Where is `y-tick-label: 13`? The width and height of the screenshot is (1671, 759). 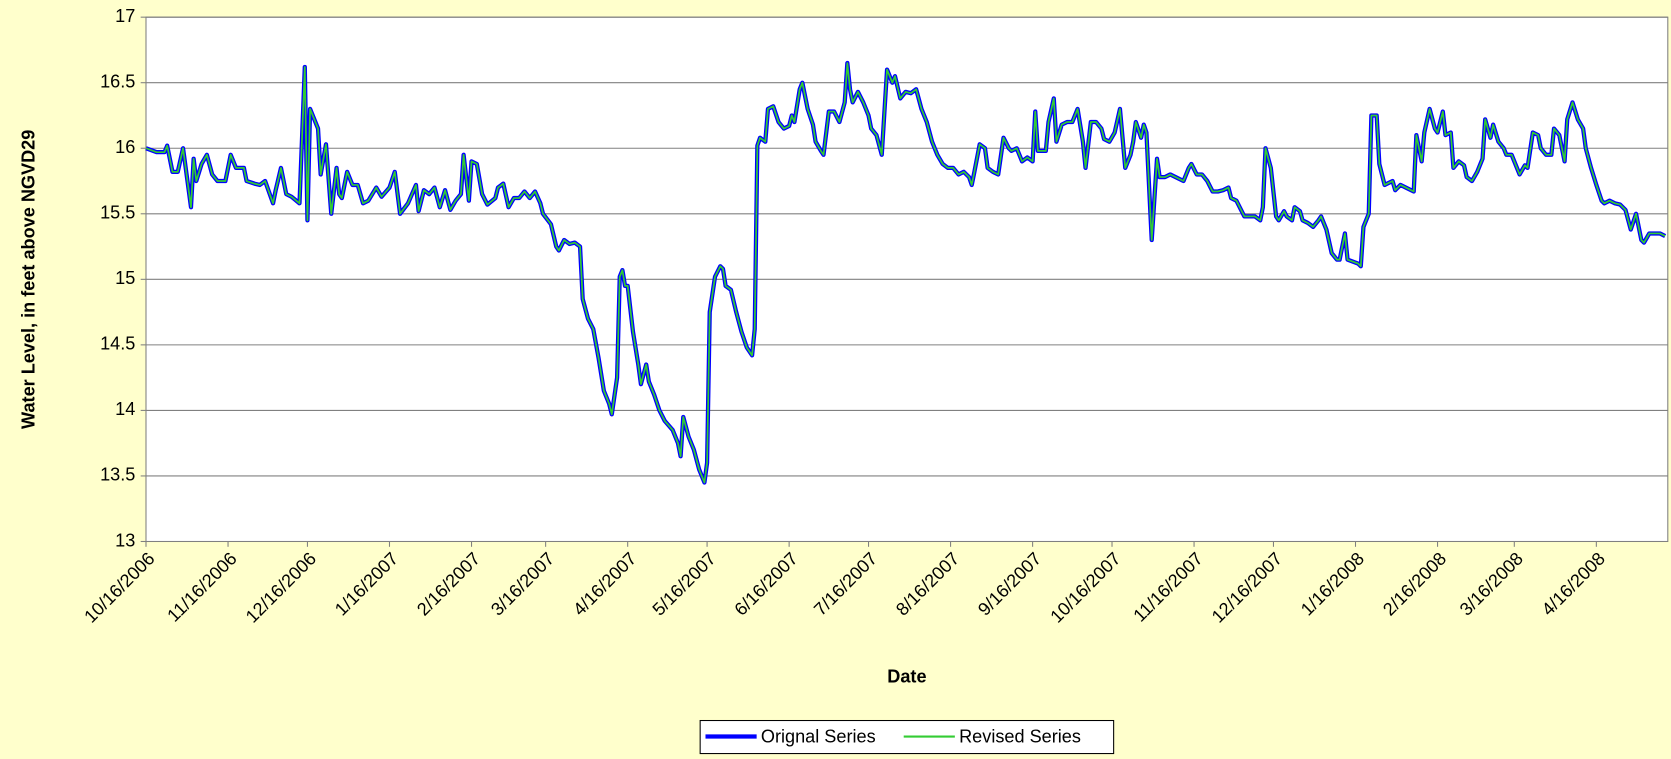
y-tick-label: 13 is located at coordinates (125, 540).